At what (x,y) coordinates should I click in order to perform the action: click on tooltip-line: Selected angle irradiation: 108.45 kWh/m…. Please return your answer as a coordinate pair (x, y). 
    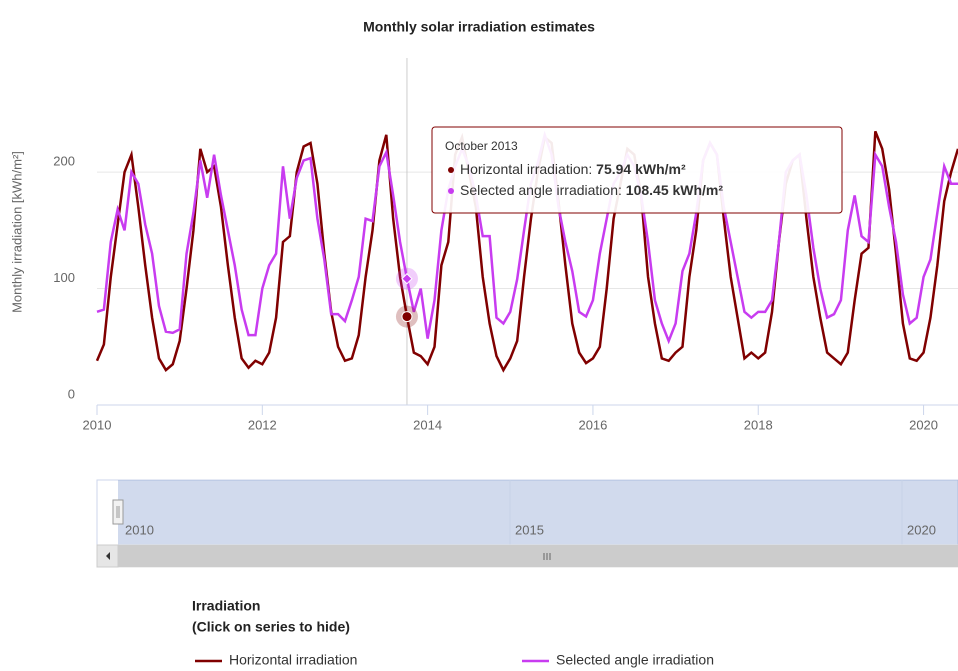
    Looking at the image, I should click on (591, 190).